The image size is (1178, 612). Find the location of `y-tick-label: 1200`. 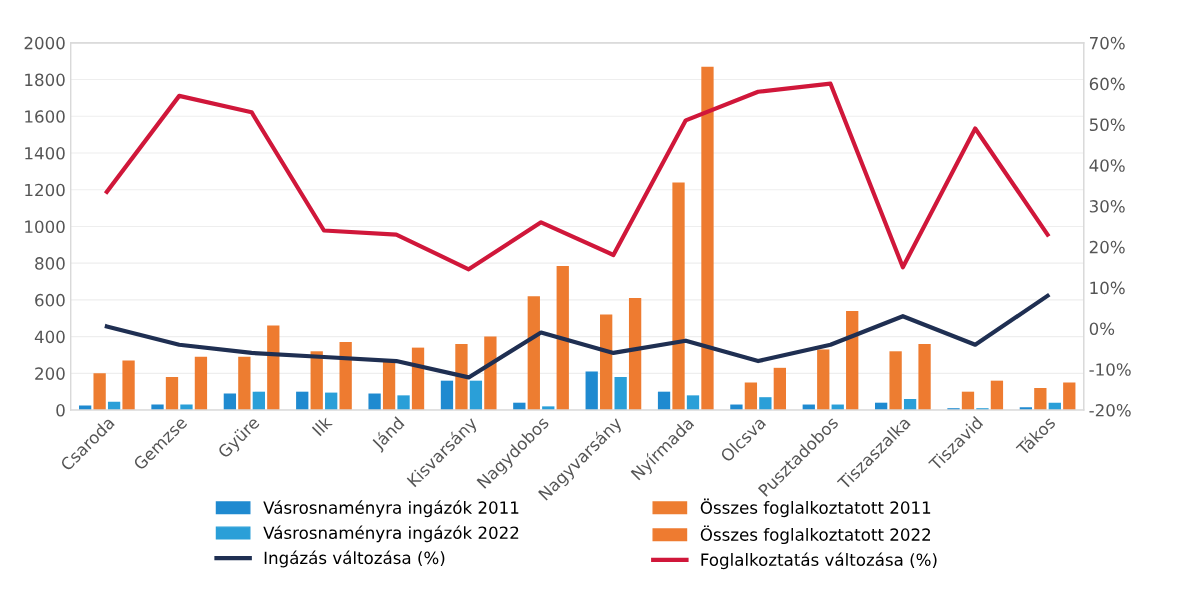

y-tick-label: 1200 is located at coordinates (45, 190).